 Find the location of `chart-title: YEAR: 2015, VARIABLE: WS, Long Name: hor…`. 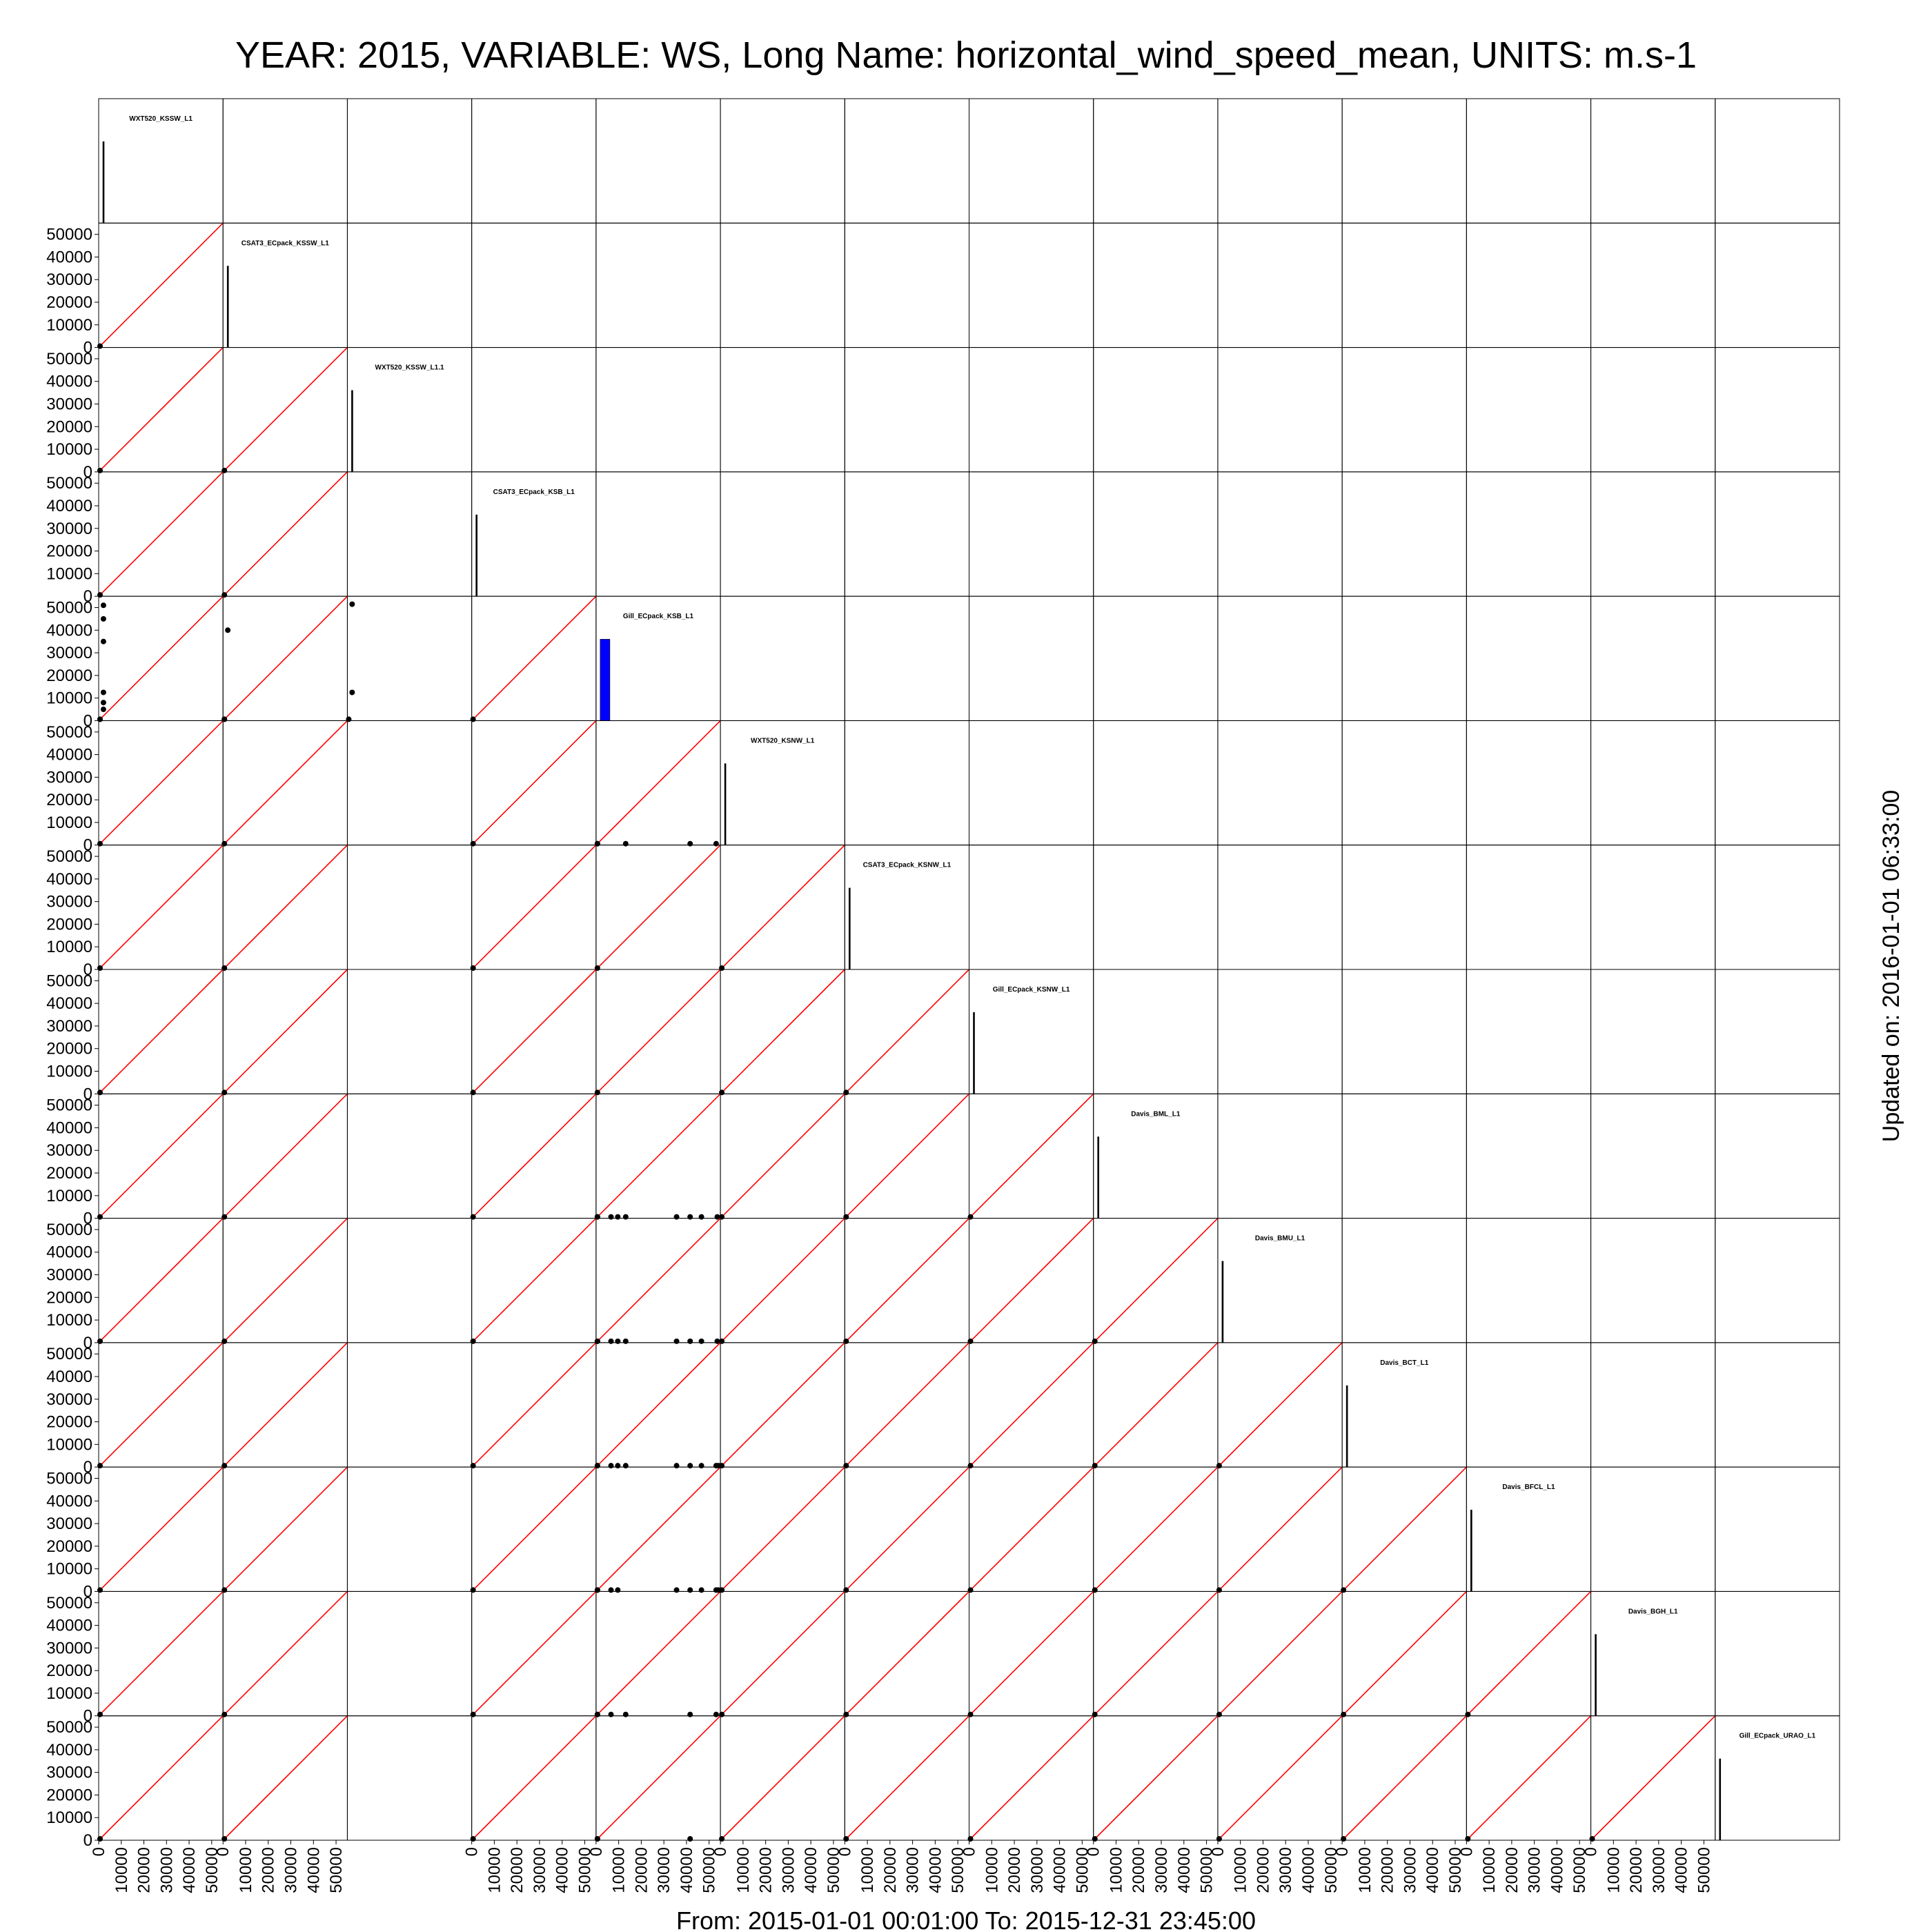

chart-title: YEAR: 2015, VARIABLE: WS, Long Name: hor… is located at coordinates (966, 55).